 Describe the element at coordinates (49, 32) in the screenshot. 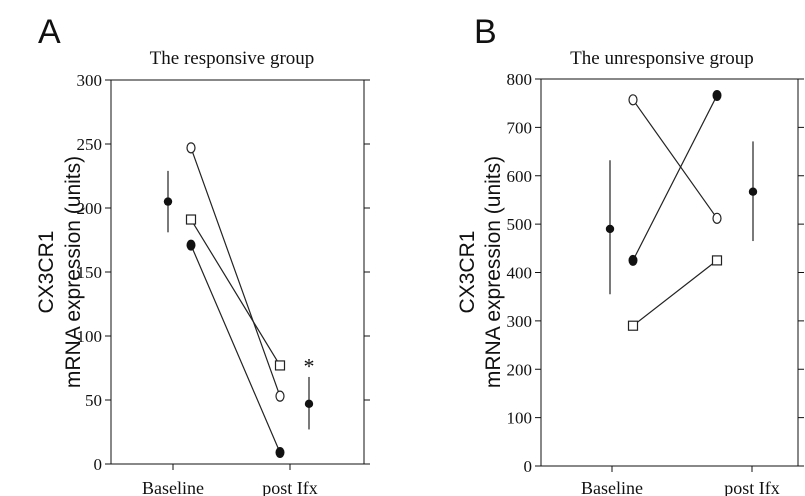

I see `panel-label: A` at that location.